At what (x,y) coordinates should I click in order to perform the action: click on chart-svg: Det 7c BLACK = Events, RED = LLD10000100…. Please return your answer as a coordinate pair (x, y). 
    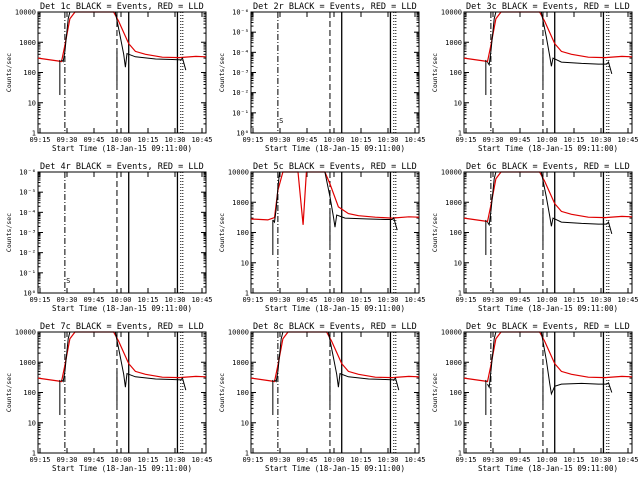
    Looking at the image, I should click on (109, 397).